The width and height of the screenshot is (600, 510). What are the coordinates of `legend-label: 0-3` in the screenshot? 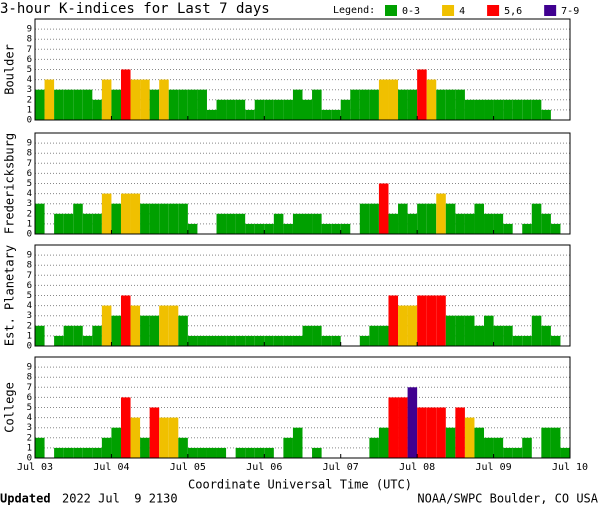 It's located at (411, 11).